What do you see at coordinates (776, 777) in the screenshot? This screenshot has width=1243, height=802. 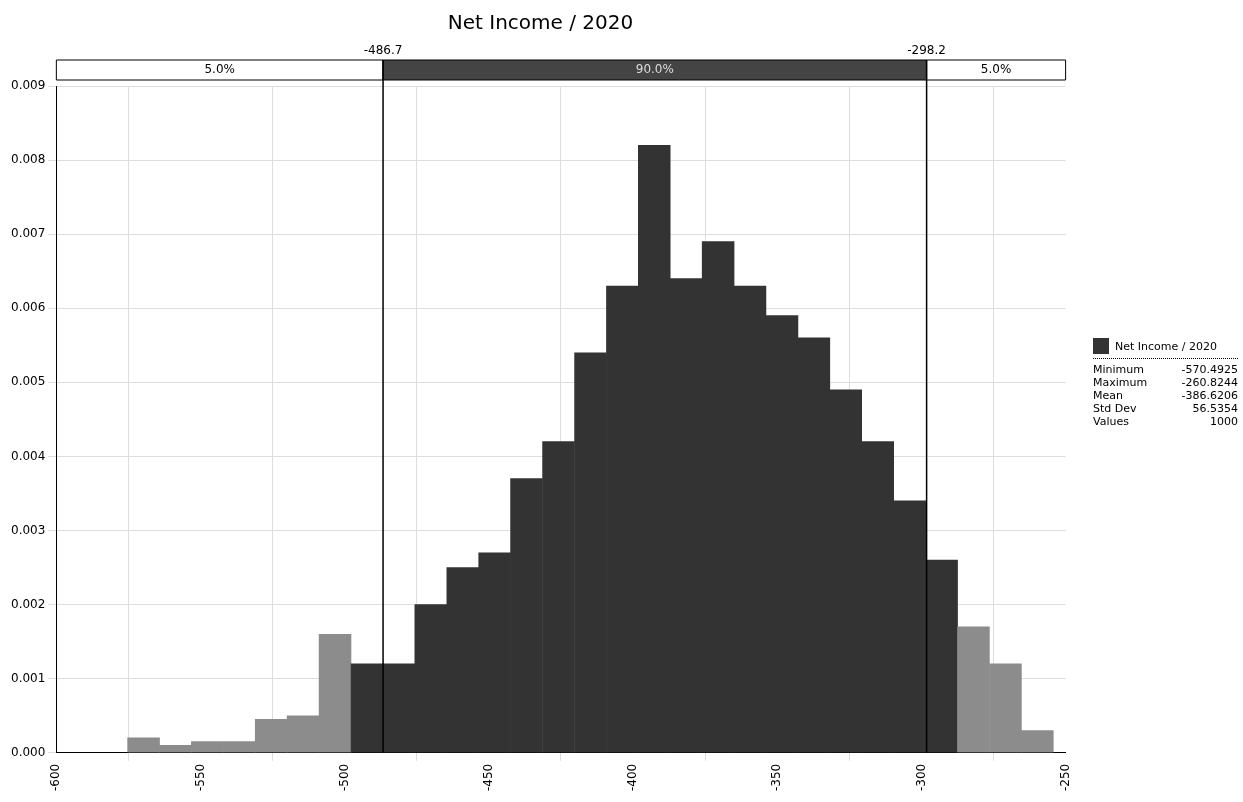 I see `x-tick-label: -350` at bounding box center [776, 777].